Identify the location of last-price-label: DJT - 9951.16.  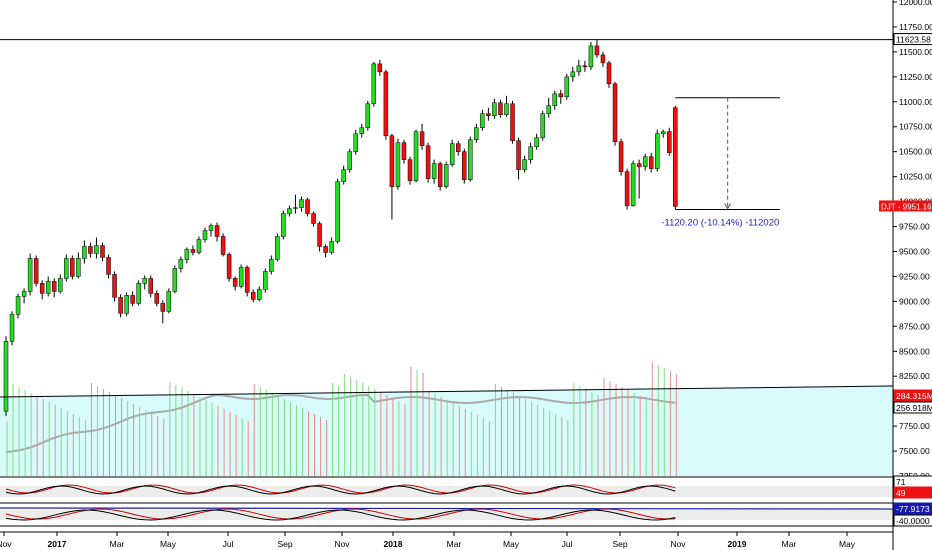
(906, 206).